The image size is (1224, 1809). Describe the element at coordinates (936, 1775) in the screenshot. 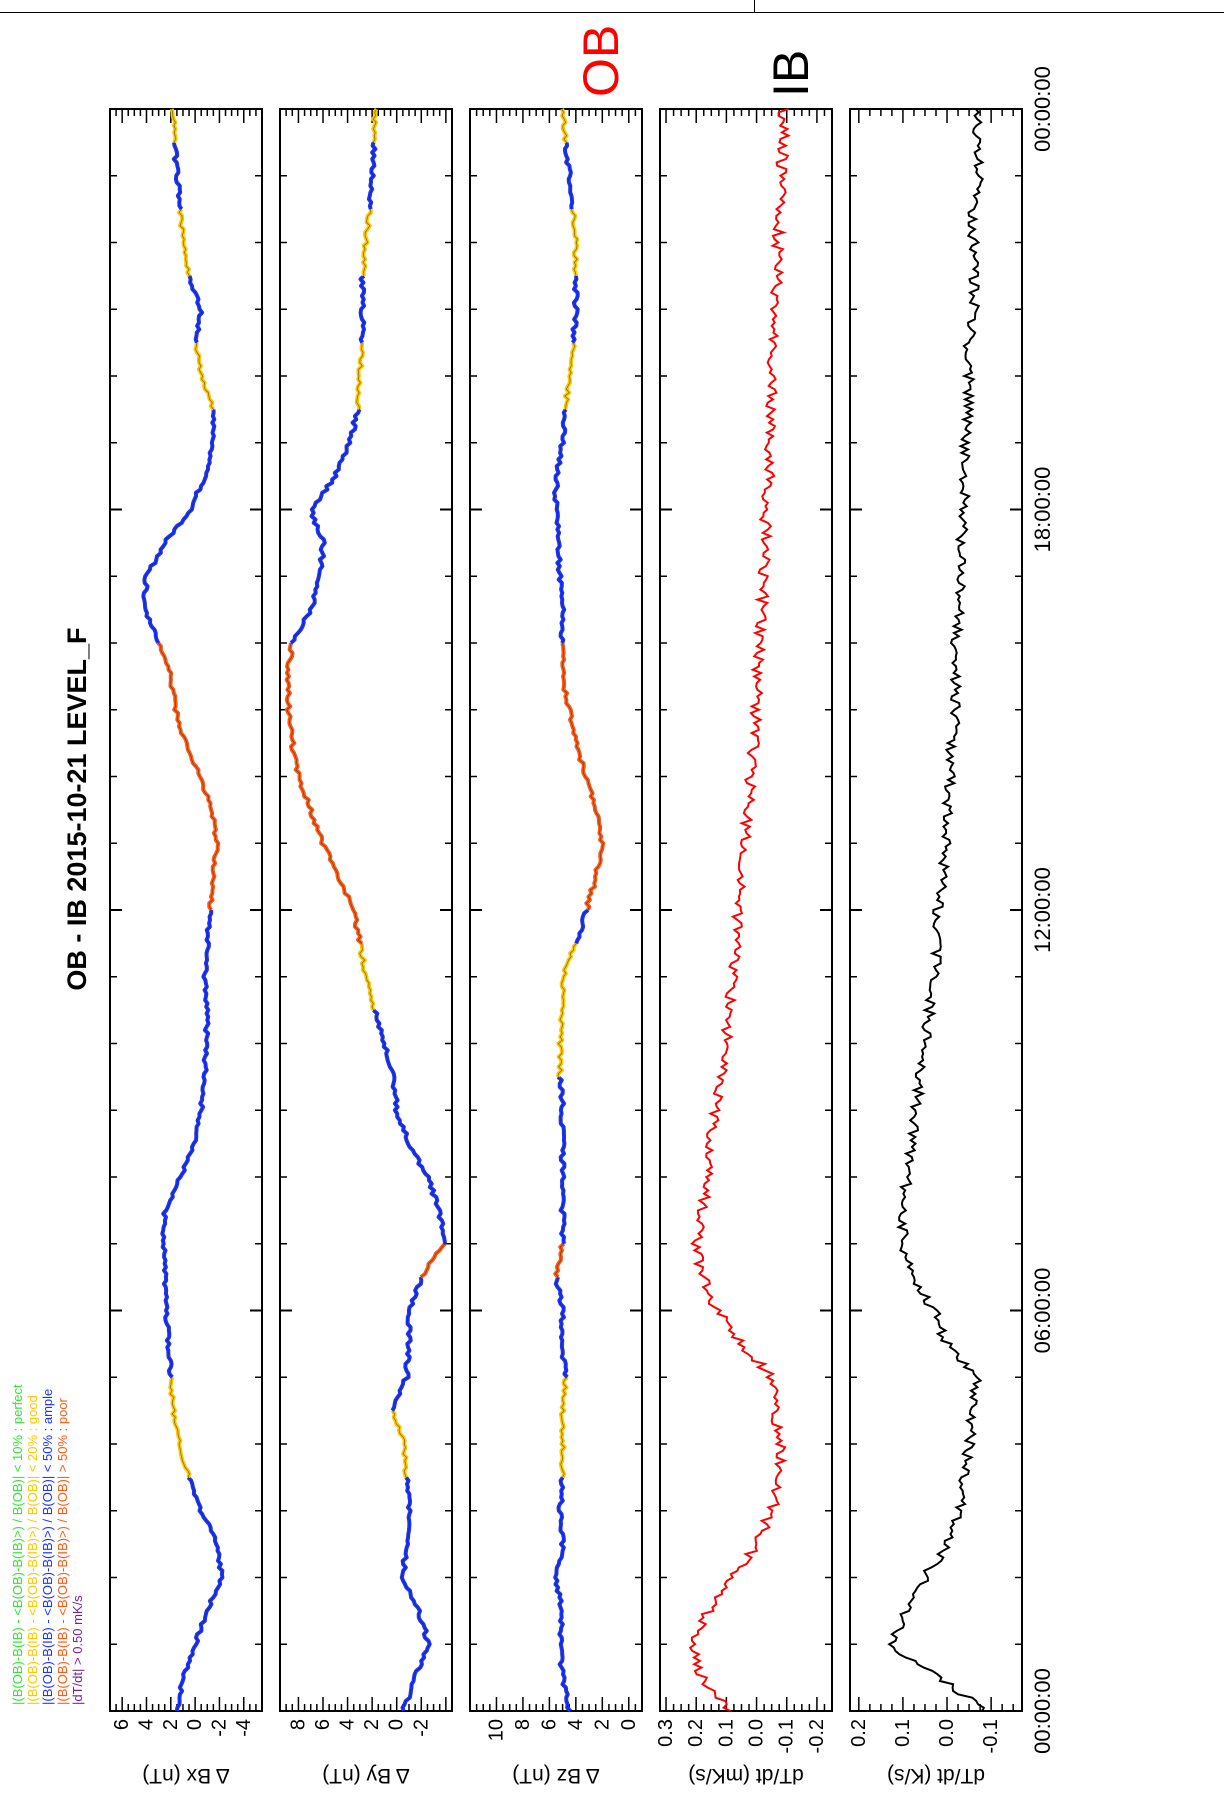

I see `y-axis-label: dT/dt (K/s)` at that location.